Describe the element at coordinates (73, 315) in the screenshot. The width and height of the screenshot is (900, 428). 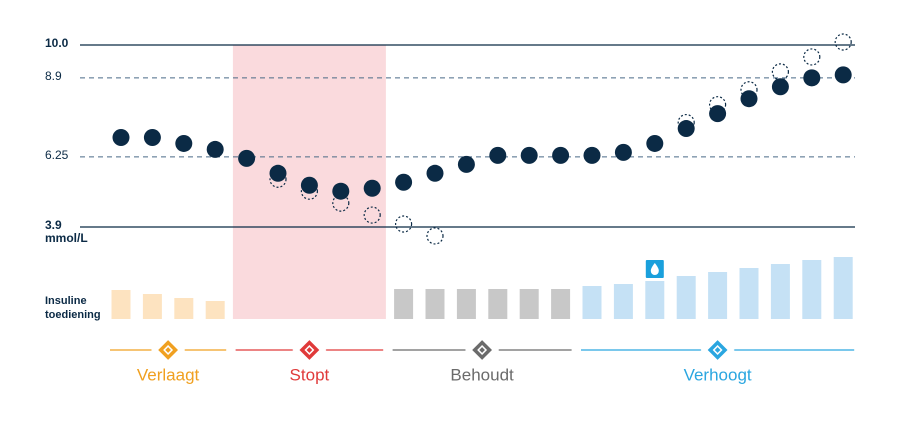
I see `insulin-label: toediening` at that location.